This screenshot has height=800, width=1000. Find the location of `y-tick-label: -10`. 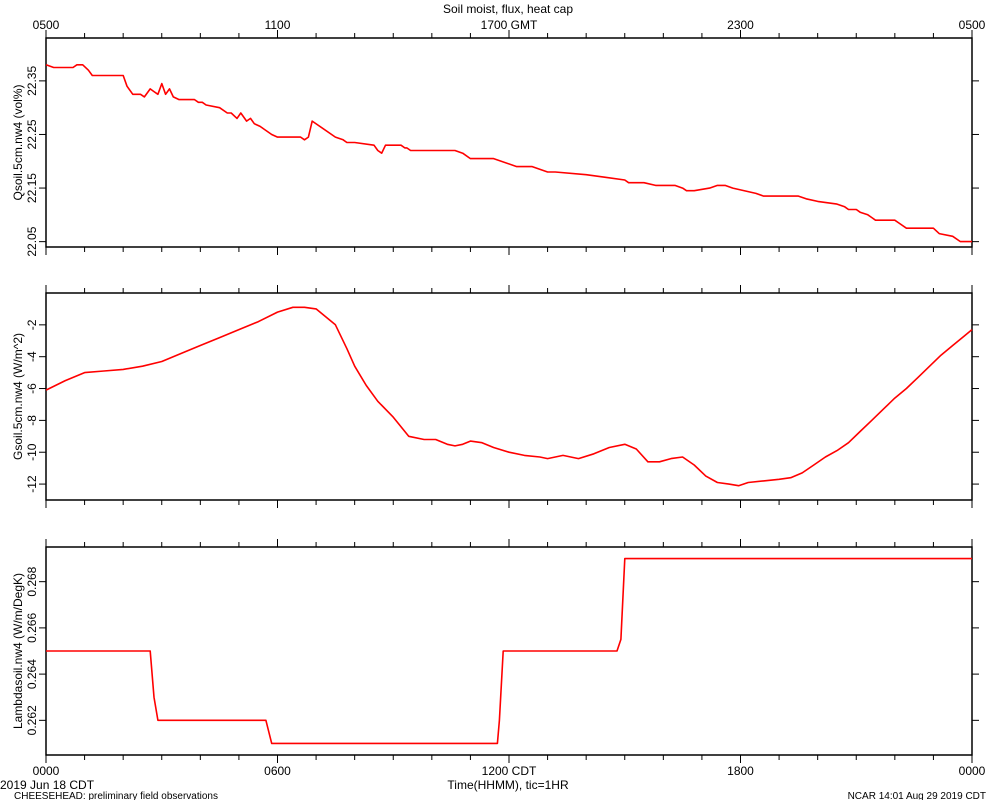

y-tick-label: -10 is located at coordinates (32, 452).